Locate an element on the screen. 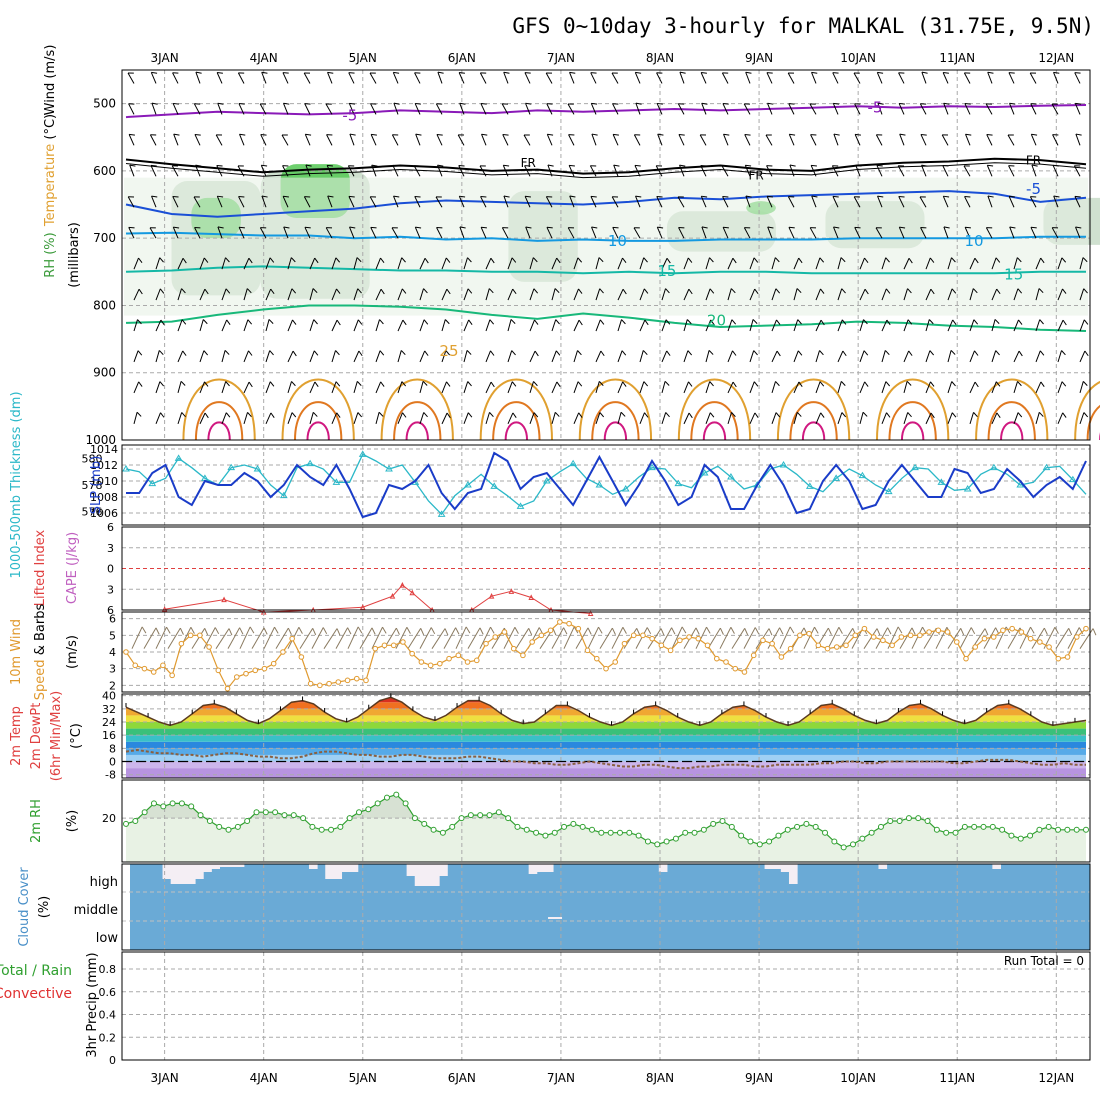 The height and width of the screenshot is (1100, 1100). li-cape-frame is located at coordinates (606, 568).